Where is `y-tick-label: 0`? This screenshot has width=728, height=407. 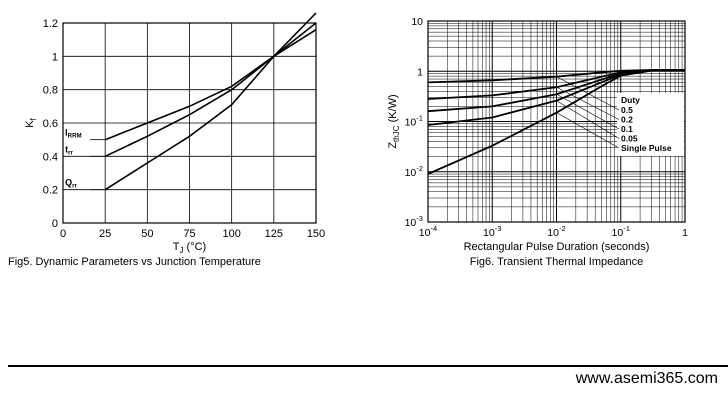 y-tick-label: 0 is located at coordinates (55, 224).